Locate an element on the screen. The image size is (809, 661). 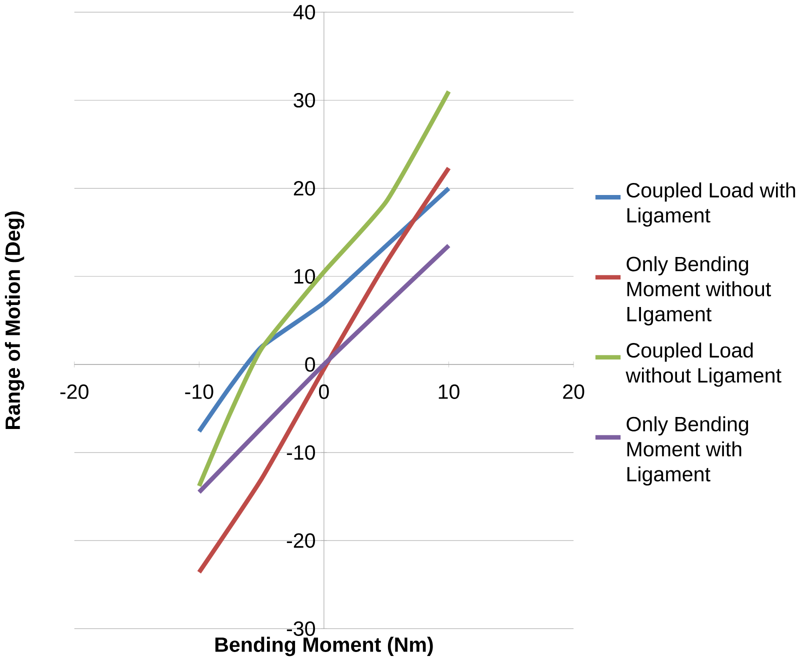
legend-label: Coupled Load without Ligament is located at coordinates (704, 364).